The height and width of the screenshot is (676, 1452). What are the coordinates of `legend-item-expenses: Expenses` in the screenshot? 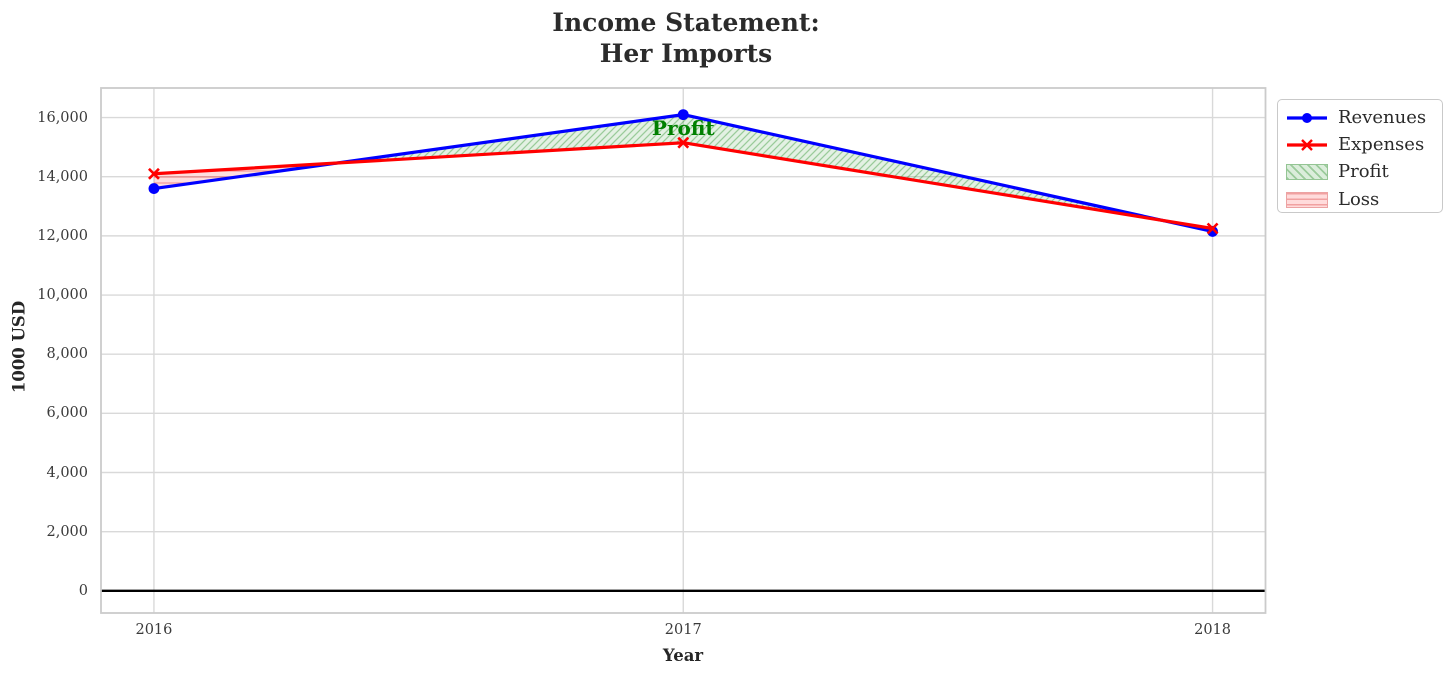 It's located at (1364, 144).